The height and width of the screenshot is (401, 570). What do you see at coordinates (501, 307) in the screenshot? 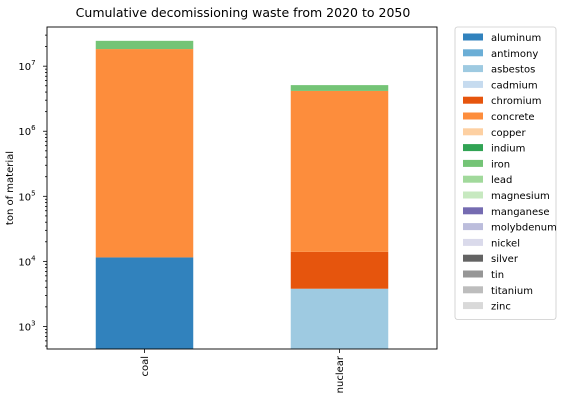
I see `legend-label-zinc: zinc` at bounding box center [501, 307].